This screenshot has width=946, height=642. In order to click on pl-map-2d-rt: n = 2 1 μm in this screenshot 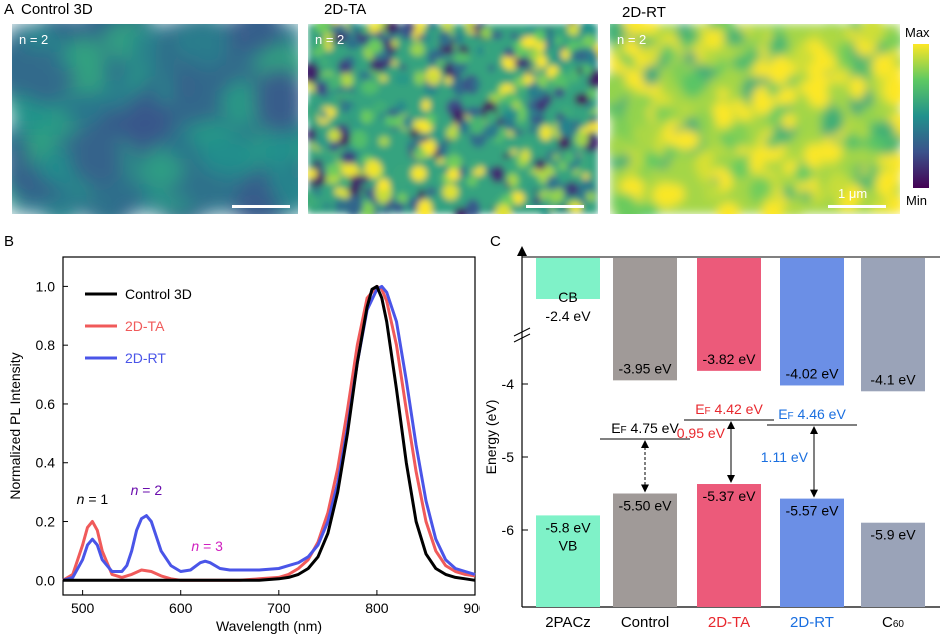, I will do `click(755, 119)`.